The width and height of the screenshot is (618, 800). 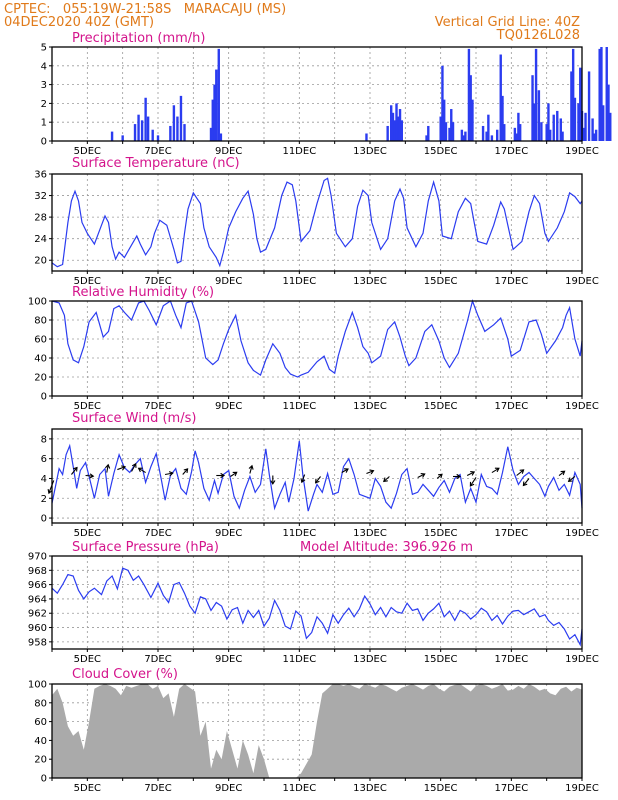 I want to click on y-tick-label: 24, so click(x=40, y=239).